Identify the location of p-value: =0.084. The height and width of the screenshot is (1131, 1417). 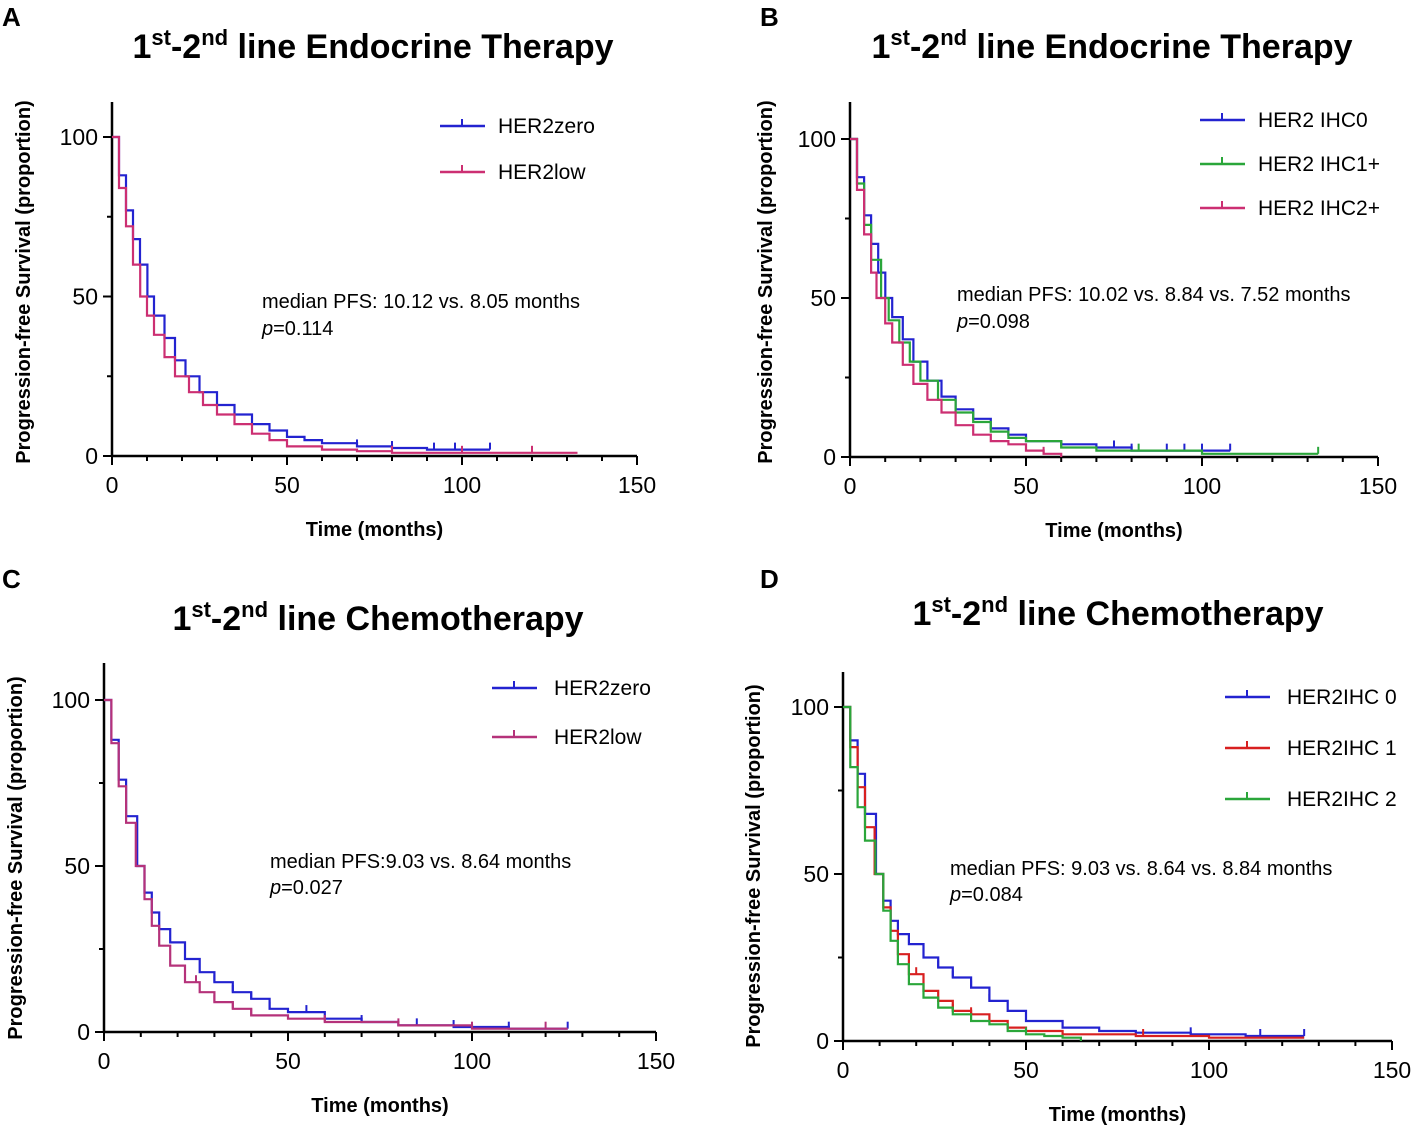
(992, 895).